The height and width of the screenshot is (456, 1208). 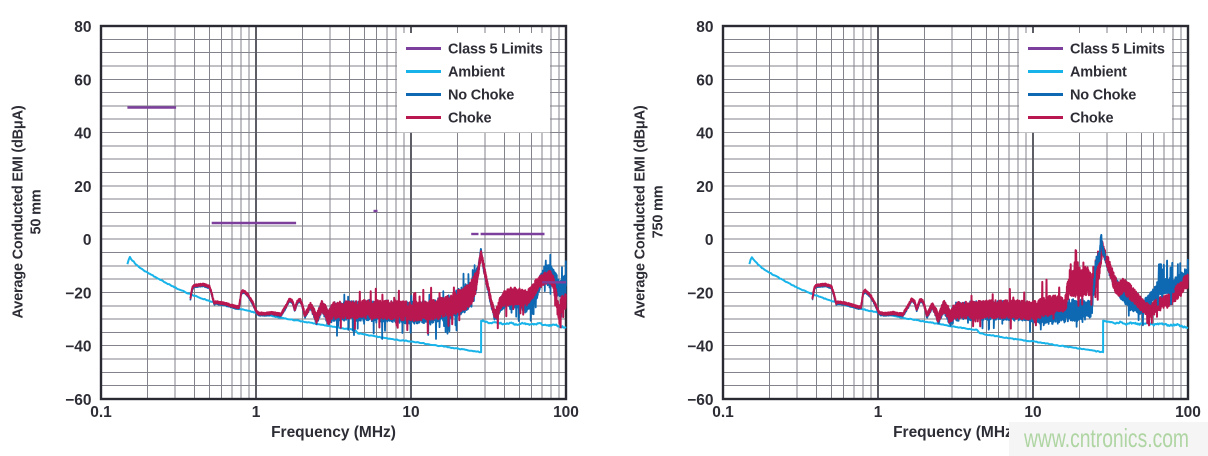 I want to click on svg-text: www.cntronics.com, so click(x=1106, y=438).